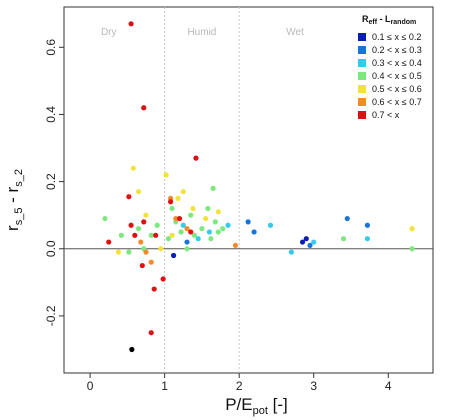 This screenshot has width=474, height=420. Describe the element at coordinates (397, 63) in the screenshot. I see `legend-entry: 0.3 < x ≤ 0.4` at that location.